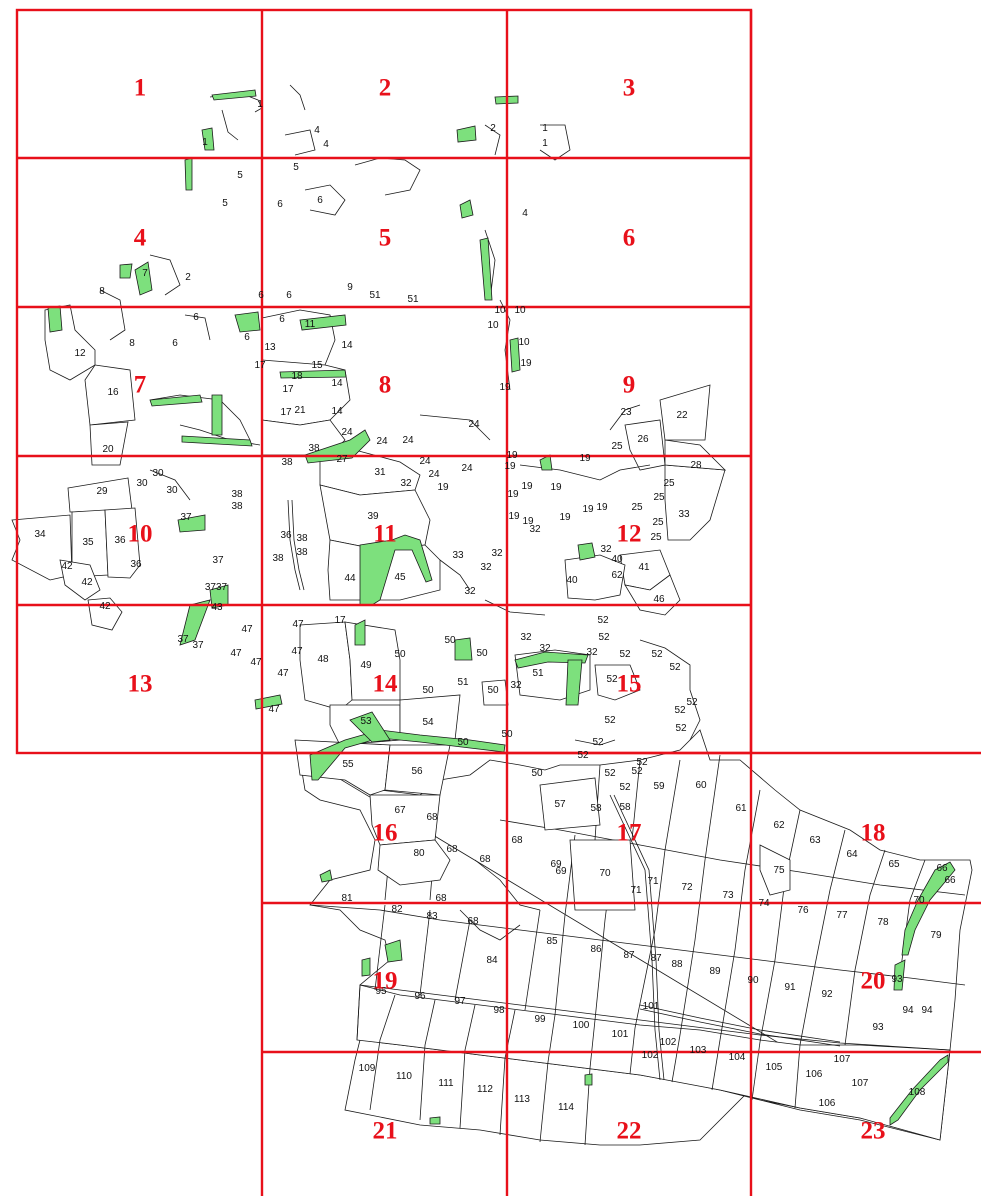 Image resolution: width=981 pixels, height=1196 pixels. I want to click on parcel-label: 71, so click(653, 881).